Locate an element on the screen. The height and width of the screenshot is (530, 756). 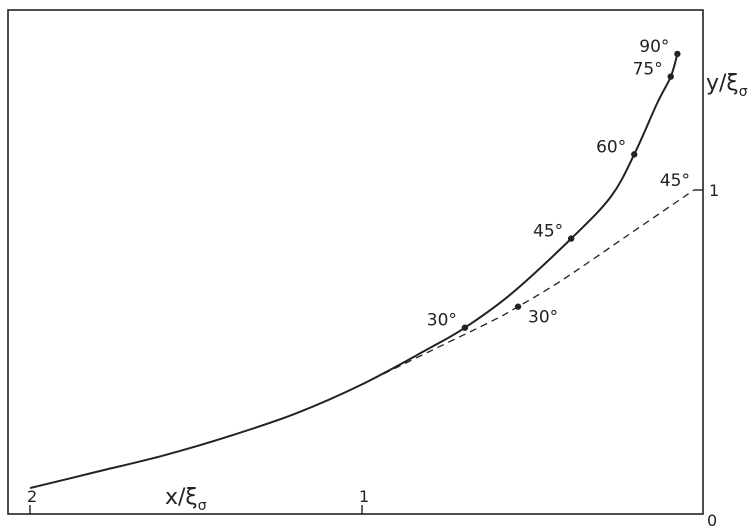
x-tick-label: 0 is located at coordinates (712, 520).